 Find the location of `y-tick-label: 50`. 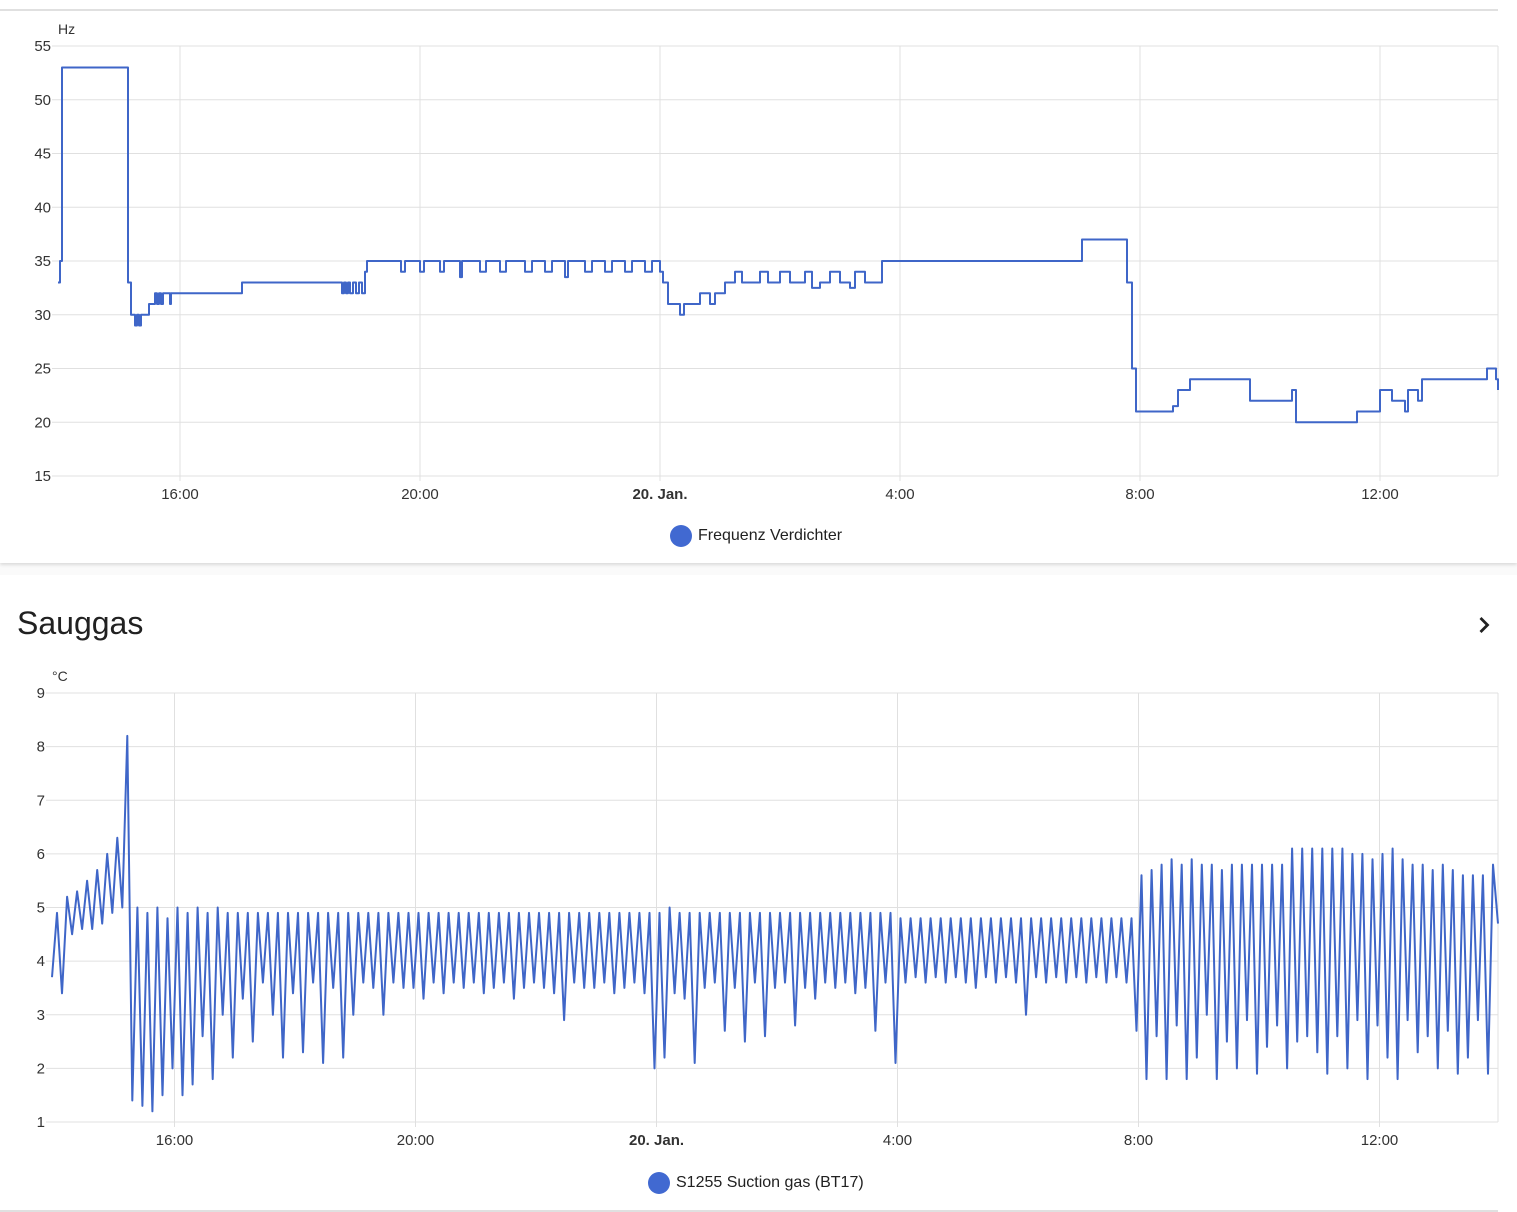

y-tick-label: 50 is located at coordinates (42, 100).